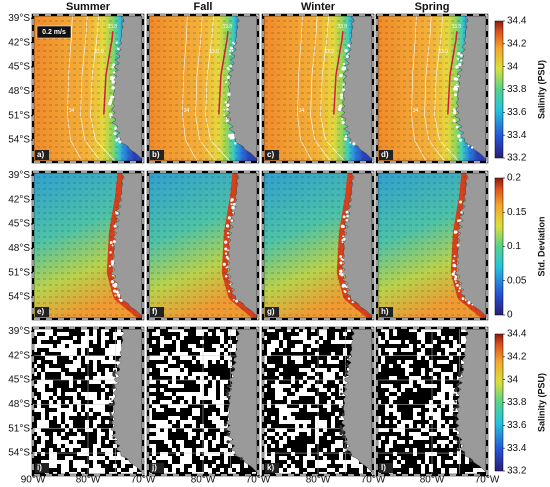  Describe the element at coordinates (19, 18) in the screenshot. I see `lat-tick-label: 39°S` at that location.